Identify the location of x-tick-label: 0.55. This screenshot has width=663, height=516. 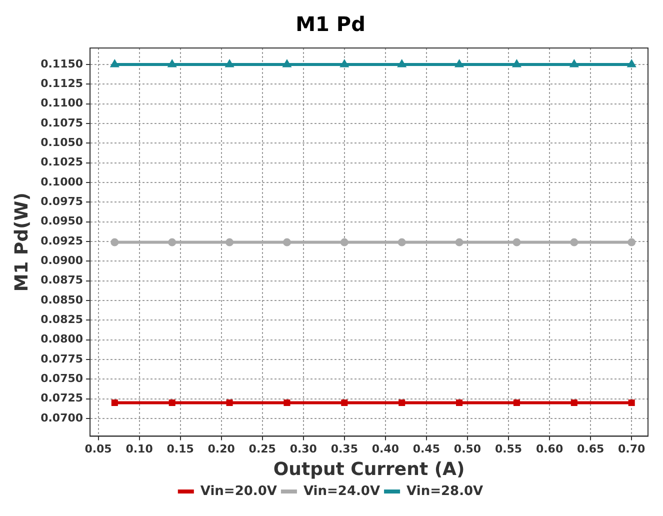
(508, 449).